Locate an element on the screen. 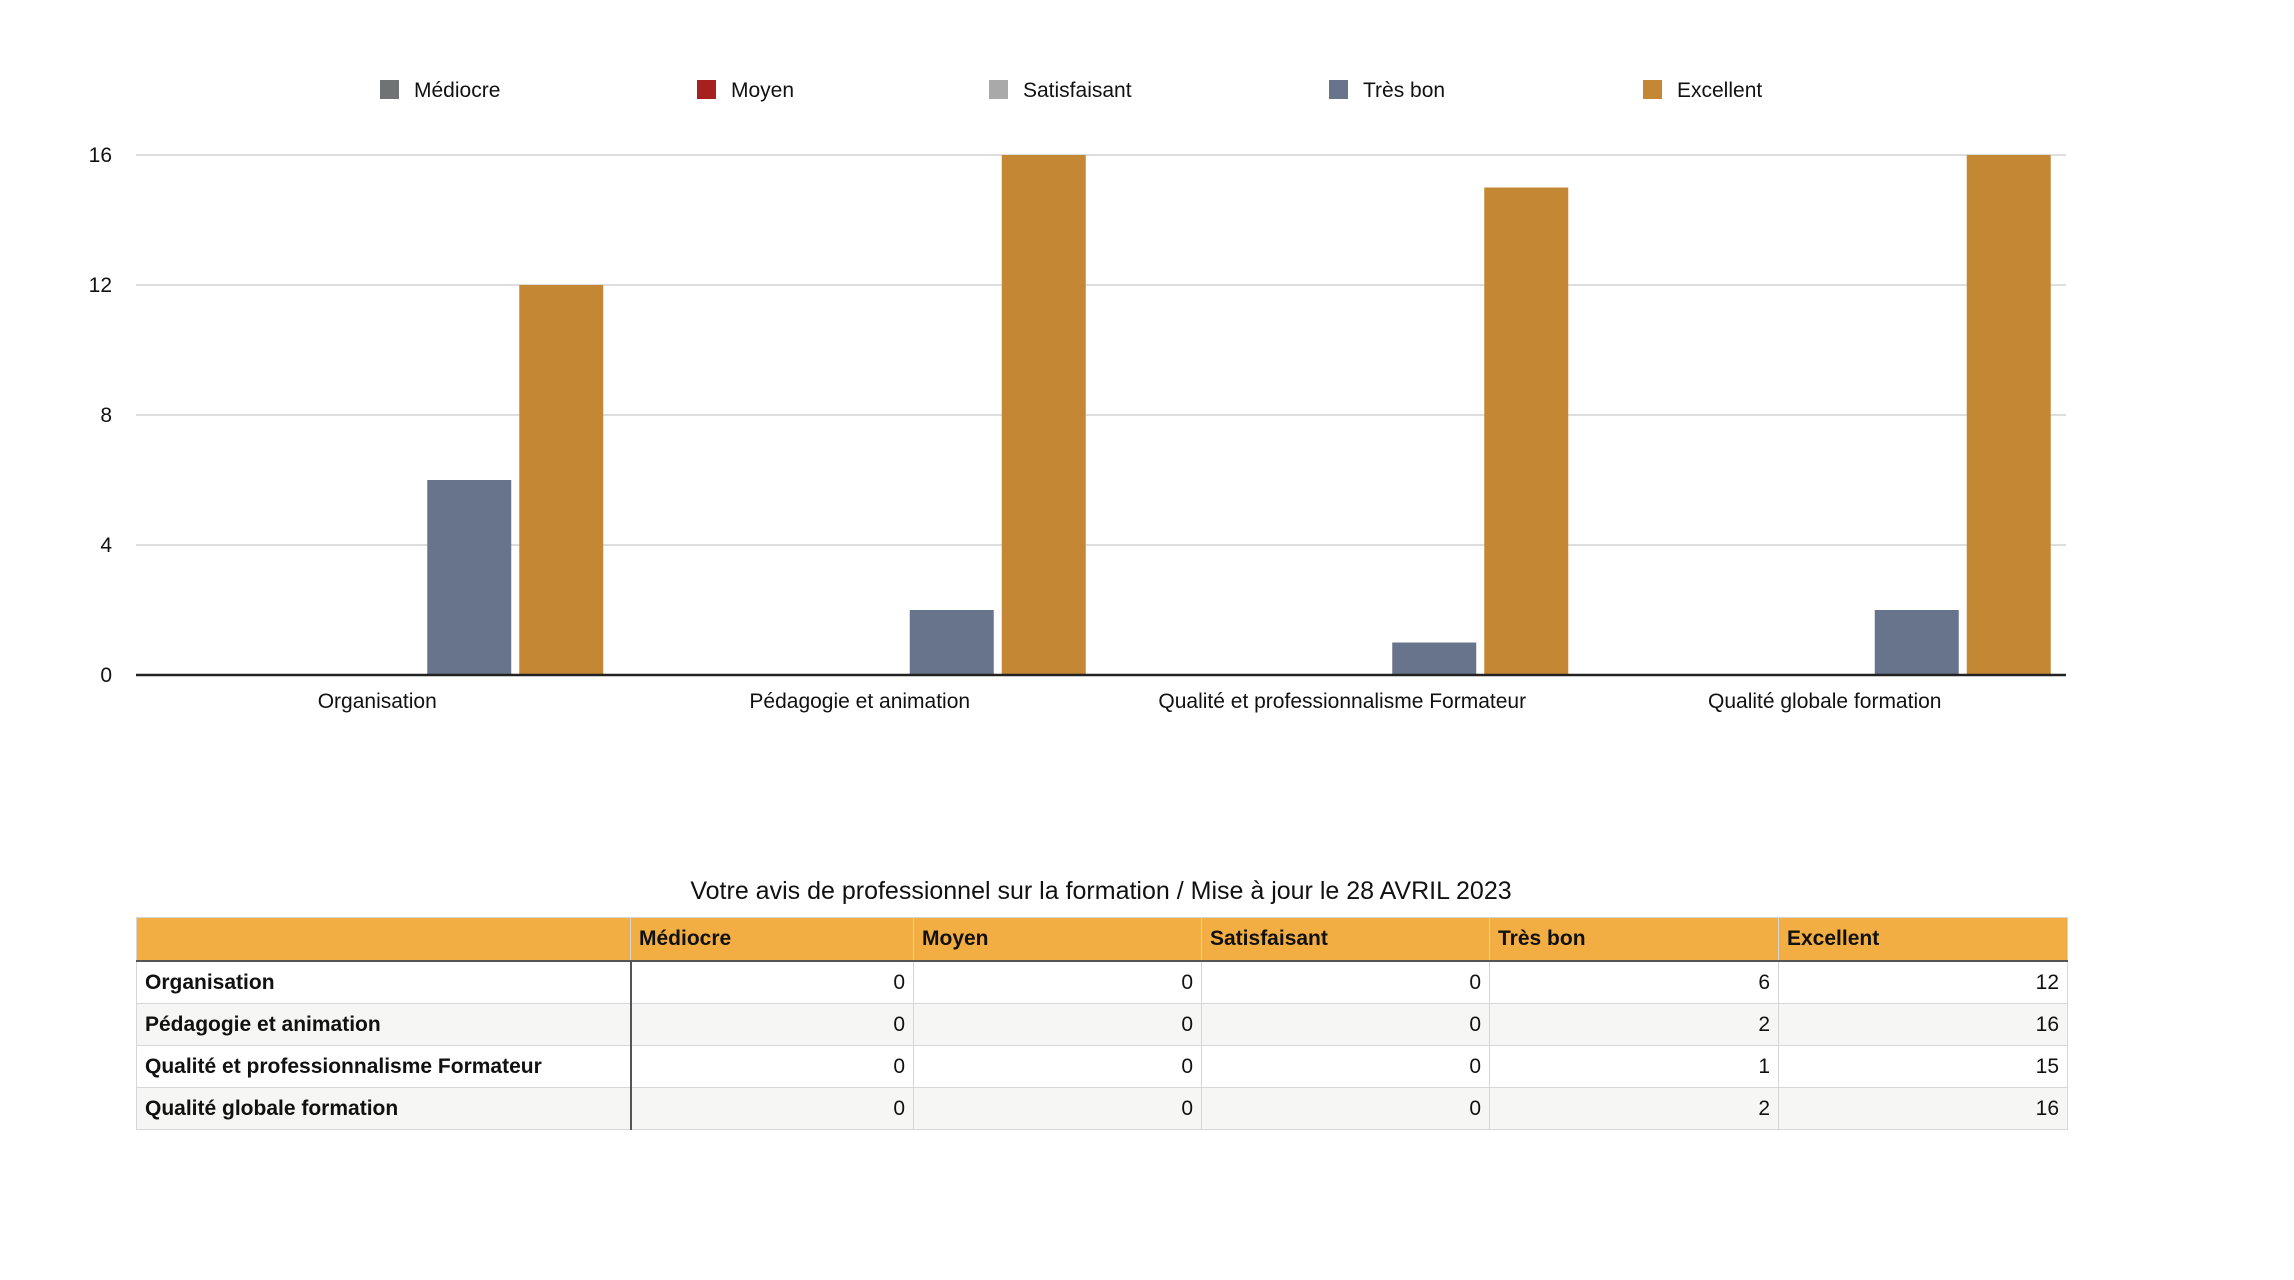  bar-excellent-qualite-et-professionnalisme-formateur is located at coordinates (1526, 431).